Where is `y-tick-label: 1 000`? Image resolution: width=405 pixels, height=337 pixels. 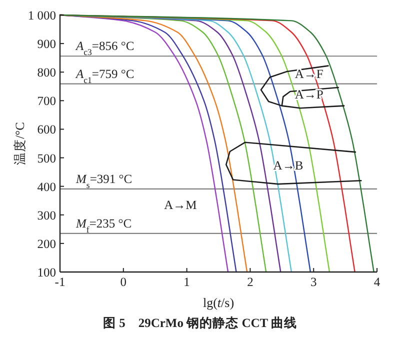 y-tick-label: 1 000 is located at coordinates (42, 15).